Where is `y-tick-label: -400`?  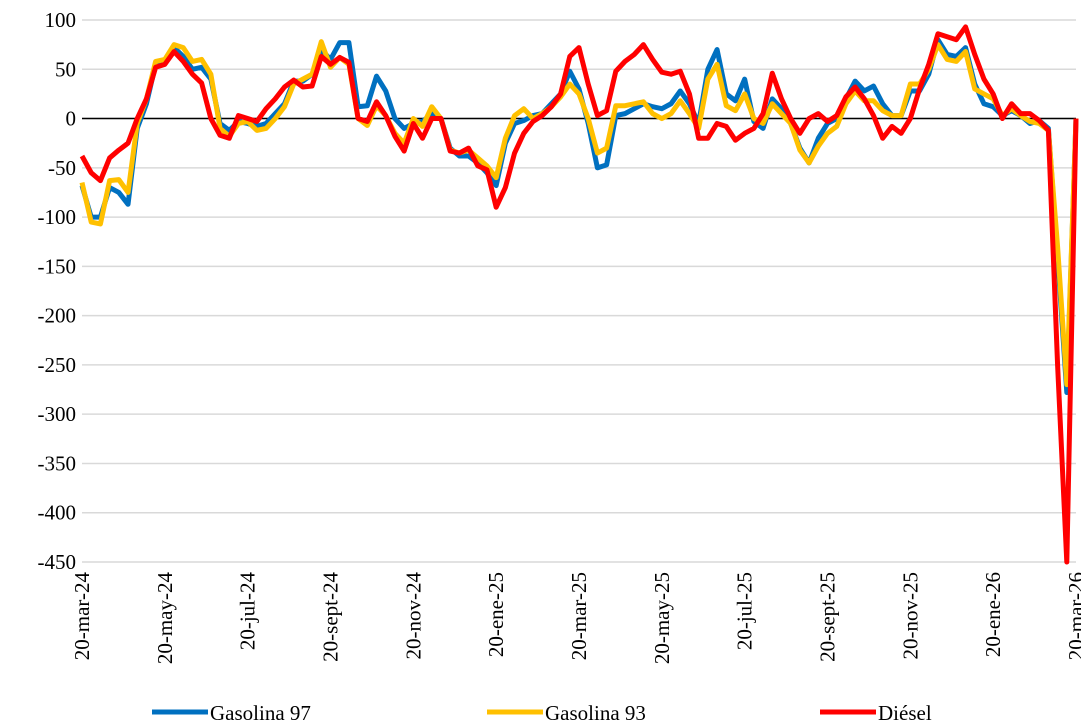 y-tick-label: -400 is located at coordinates (57, 513).